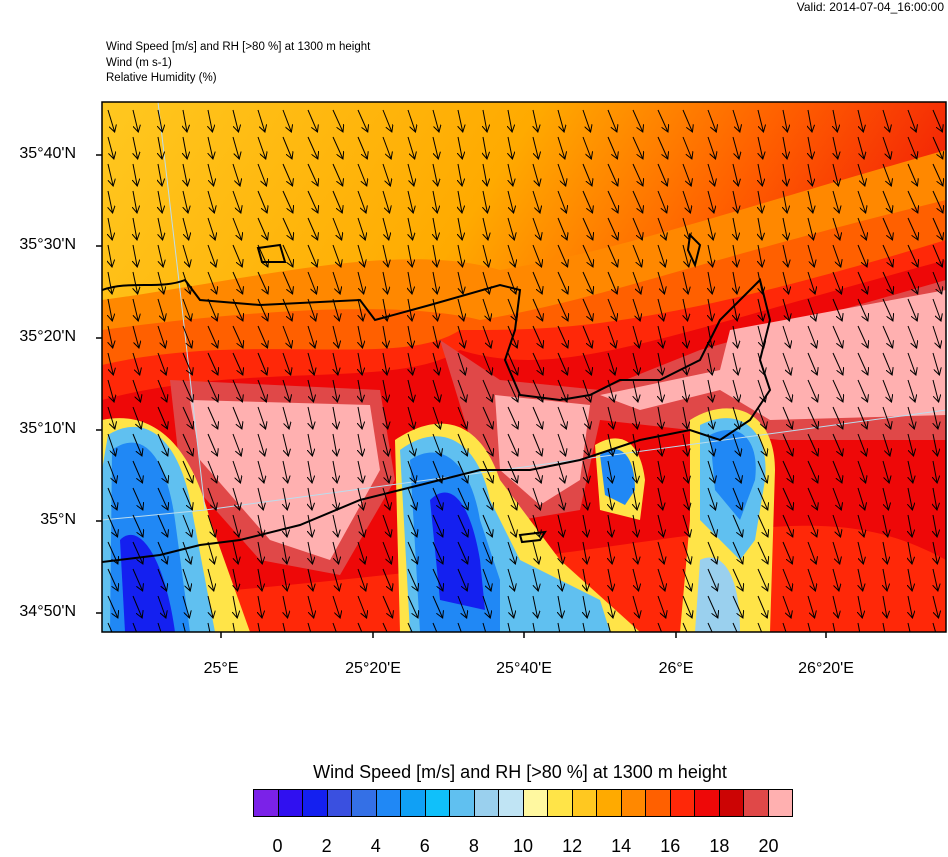  Describe the element at coordinates (375, 846) in the screenshot. I see `colorbar-tick-label: 4` at that location.